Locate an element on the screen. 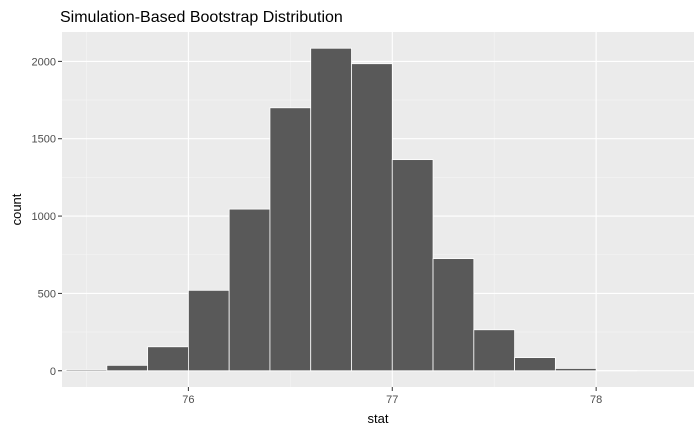 This screenshot has width=700, height=432. y-tick-label: 1000 is located at coordinates (44, 217).